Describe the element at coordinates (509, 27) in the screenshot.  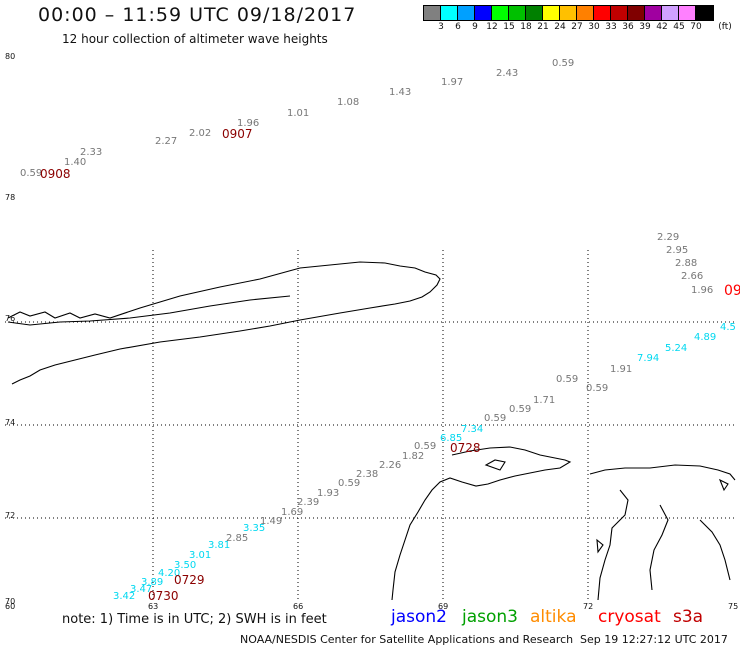
I see `legend-level-label: 15` at that location.